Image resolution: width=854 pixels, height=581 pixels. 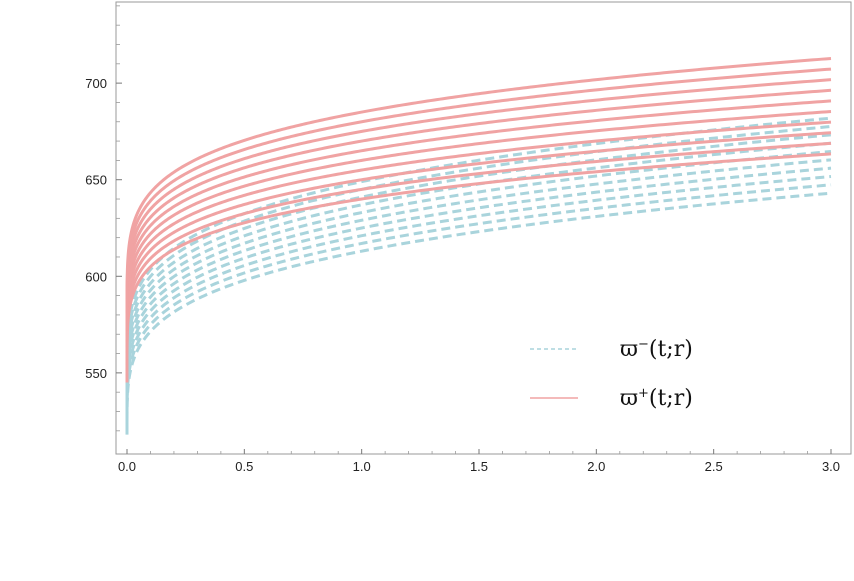 What do you see at coordinates (656, 349) in the screenshot?
I see `legend-label-minus: ϖ−(t;r)` at bounding box center [656, 349].